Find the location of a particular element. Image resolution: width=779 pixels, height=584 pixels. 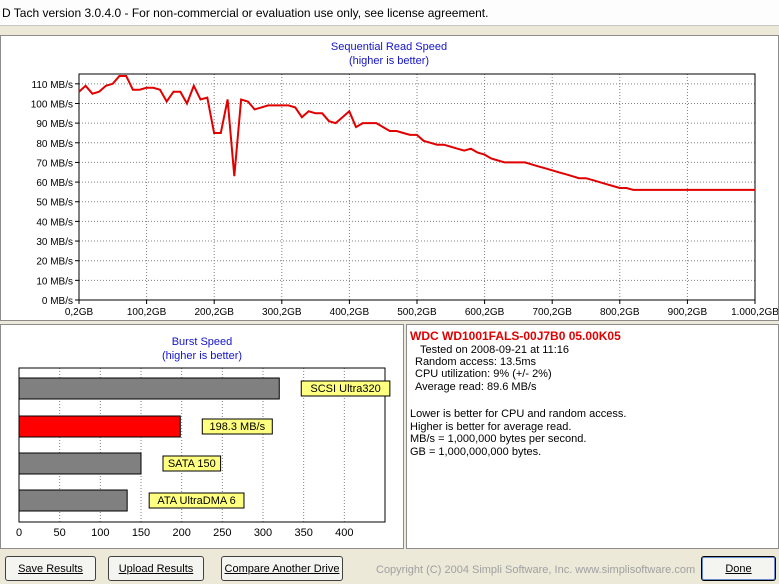

seq-x-tick-label: 600,2GB is located at coordinates (485, 312).